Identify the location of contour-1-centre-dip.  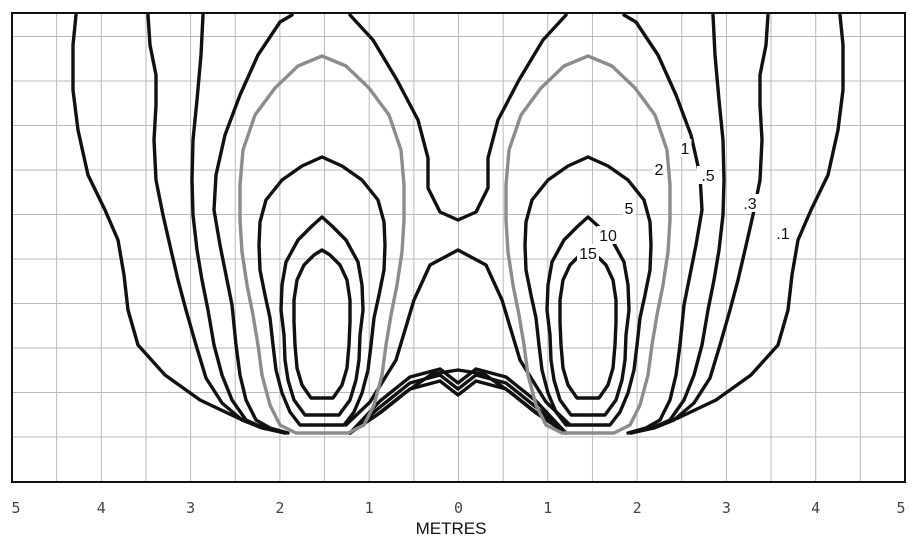
(458, 117).